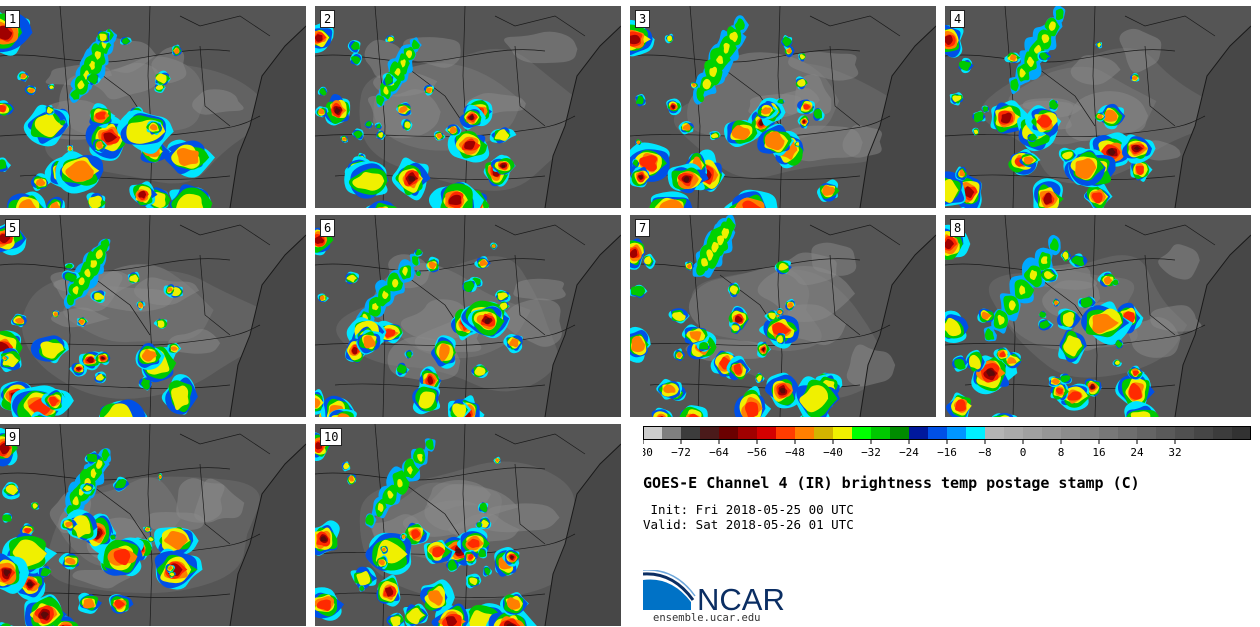 The width and height of the screenshot is (1260, 627). I want to click on panel-number-label: 9, so click(13, 437).